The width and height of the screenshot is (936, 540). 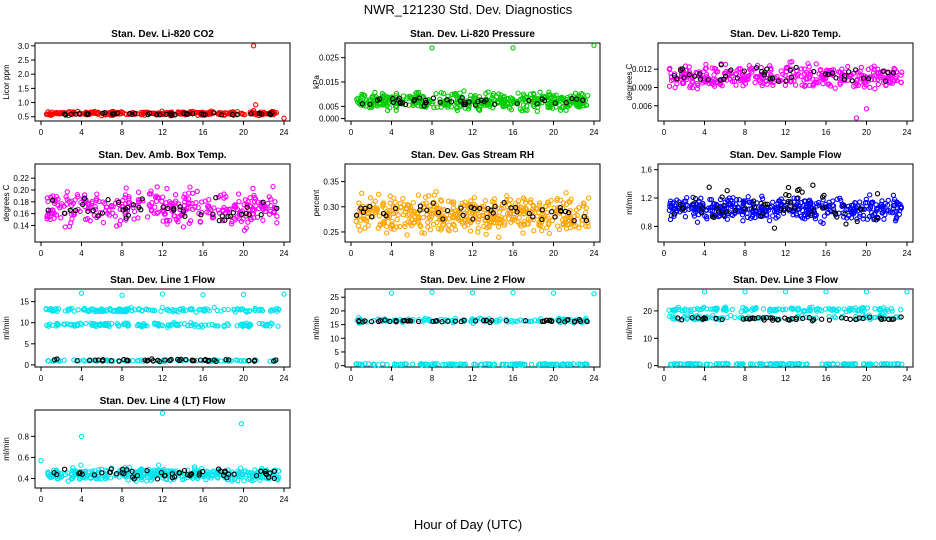 What do you see at coordinates (24, 88) in the screenshot?
I see `y-tick-label: 1.5` at bounding box center [24, 88].